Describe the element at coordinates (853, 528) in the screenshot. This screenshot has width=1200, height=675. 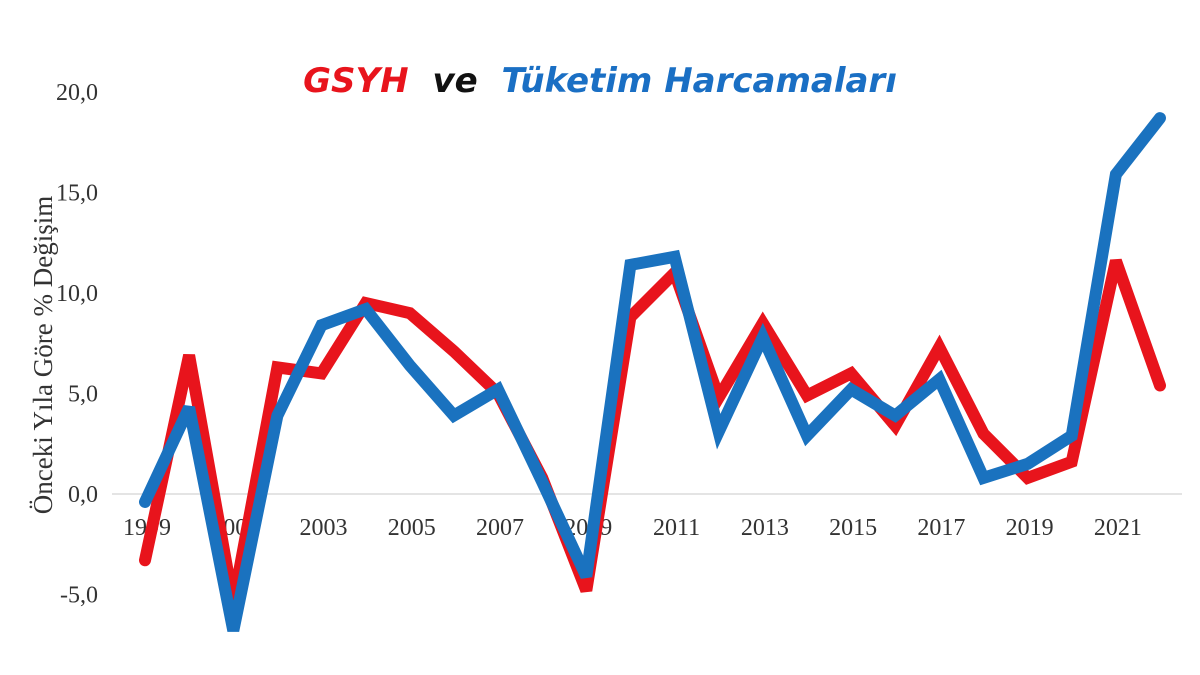
I see `x-tick-label: 2015` at that location.